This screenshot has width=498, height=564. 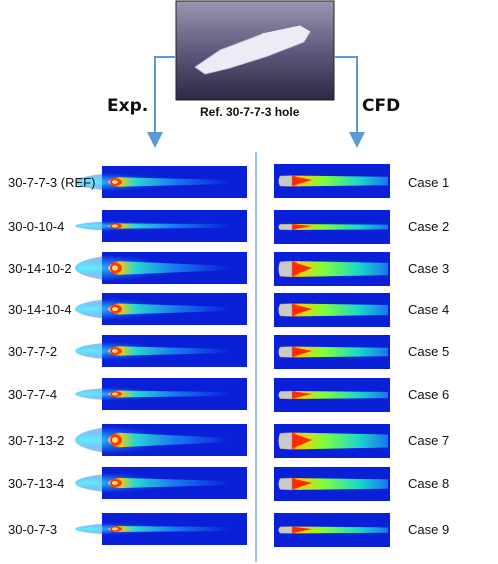 I want to click on exp-connector-arrow, so click(x=161, y=102).